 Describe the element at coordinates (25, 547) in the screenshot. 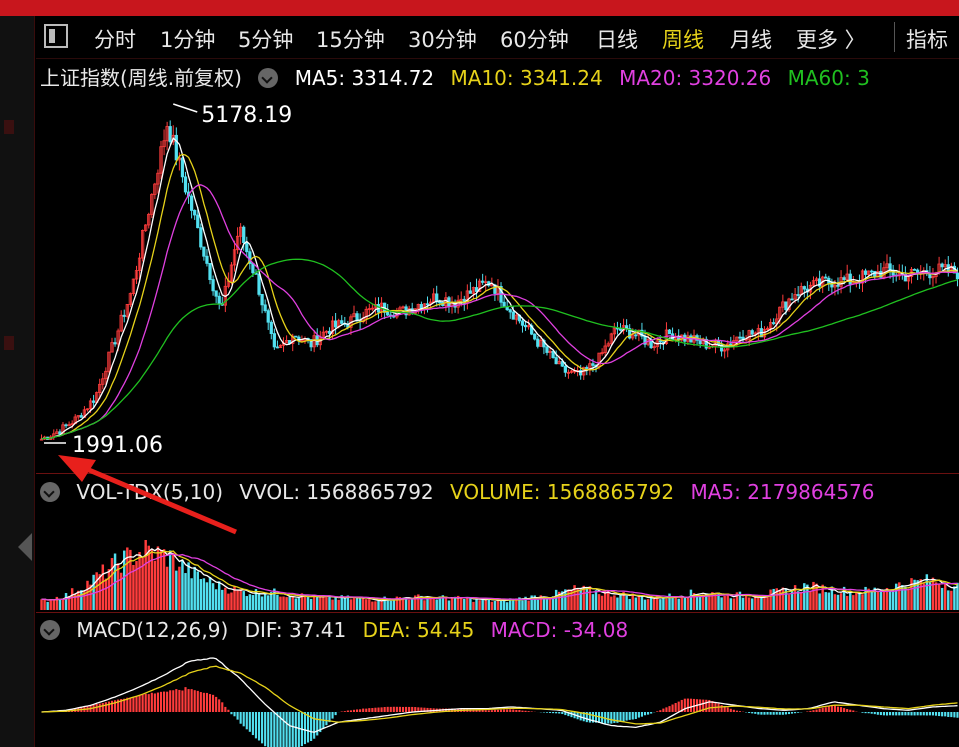

I see `collapse-left-arrow-icon` at that location.